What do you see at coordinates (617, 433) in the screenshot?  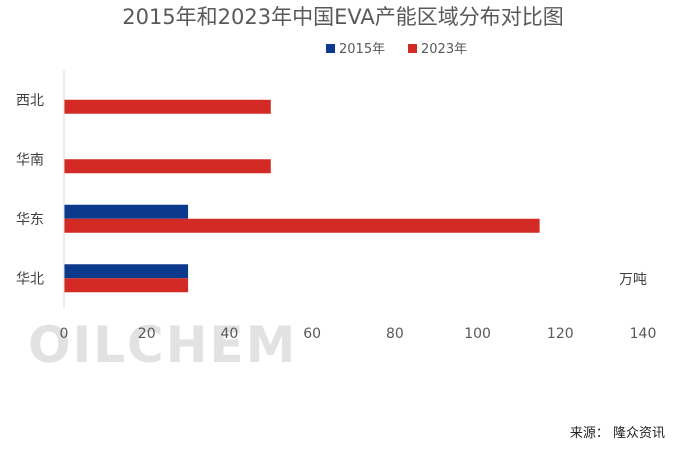 I see `source-note: 来源： 隆众资讯` at bounding box center [617, 433].